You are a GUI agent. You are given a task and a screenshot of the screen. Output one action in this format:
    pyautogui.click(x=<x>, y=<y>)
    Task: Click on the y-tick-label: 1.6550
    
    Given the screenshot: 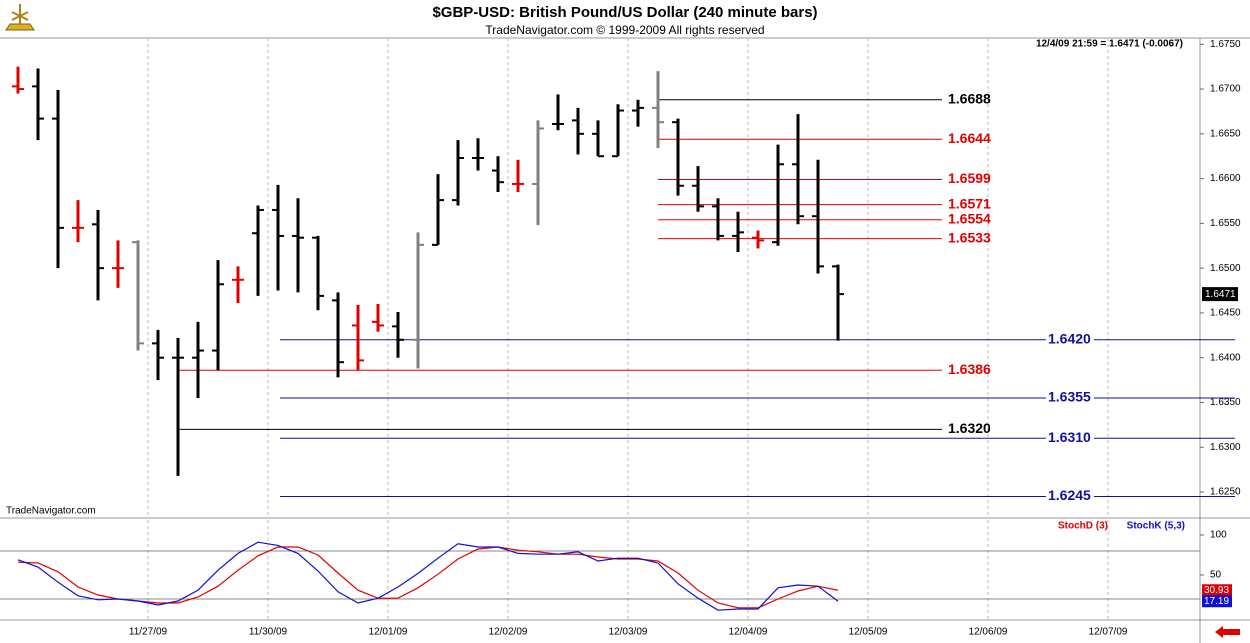 What is the action you would take?
    pyautogui.click(x=1225, y=223)
    